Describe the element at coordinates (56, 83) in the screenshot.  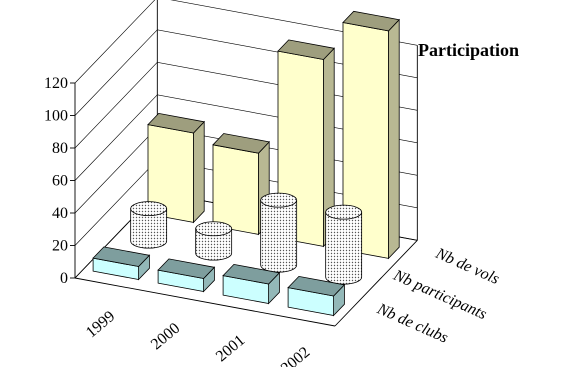
I see `y-tick-label: 120` at that location.